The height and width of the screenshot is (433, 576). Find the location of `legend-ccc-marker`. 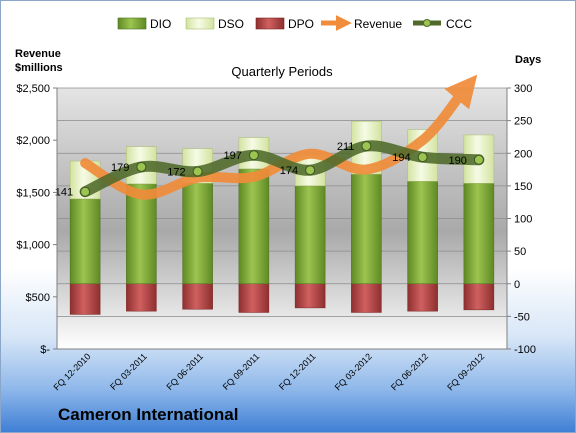

legend-ccc-marker is located at coordinates (427, 23).